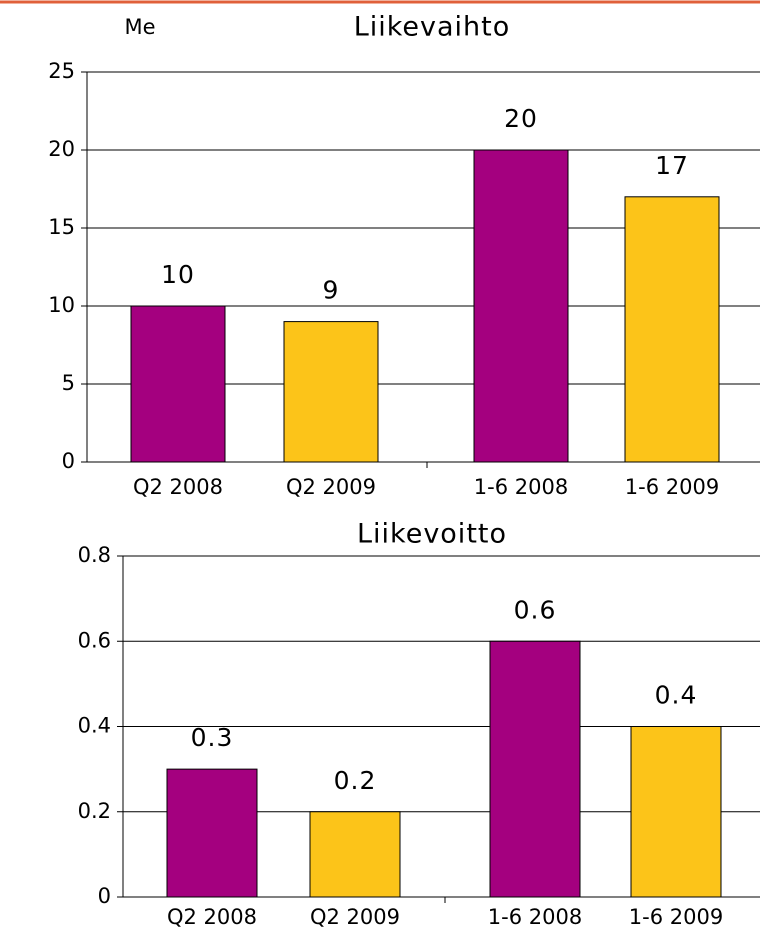 The width and height of the screenshot is (760, 932). What do you see at coordinates (61, 149) in the screenshot?
I see `y-tick-label: 20` at bounding box center [61, 149].